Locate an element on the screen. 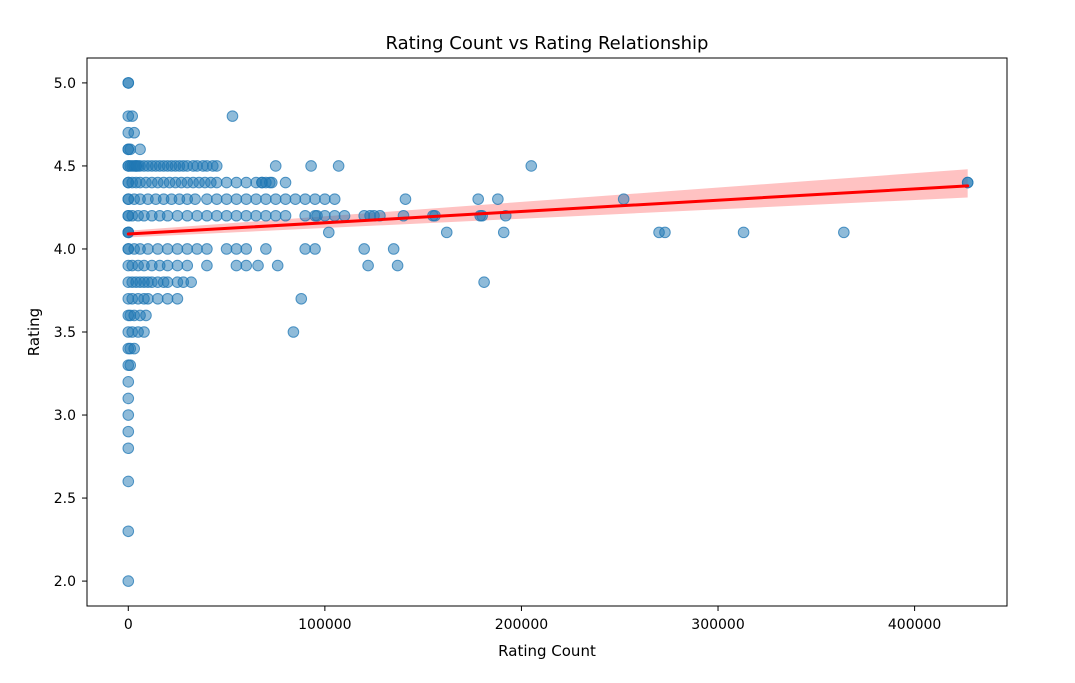 Image resolution: width=1075 pixels, height=683 pixels. x-axis-label: Rating Count is located at coordinates (547, 651).